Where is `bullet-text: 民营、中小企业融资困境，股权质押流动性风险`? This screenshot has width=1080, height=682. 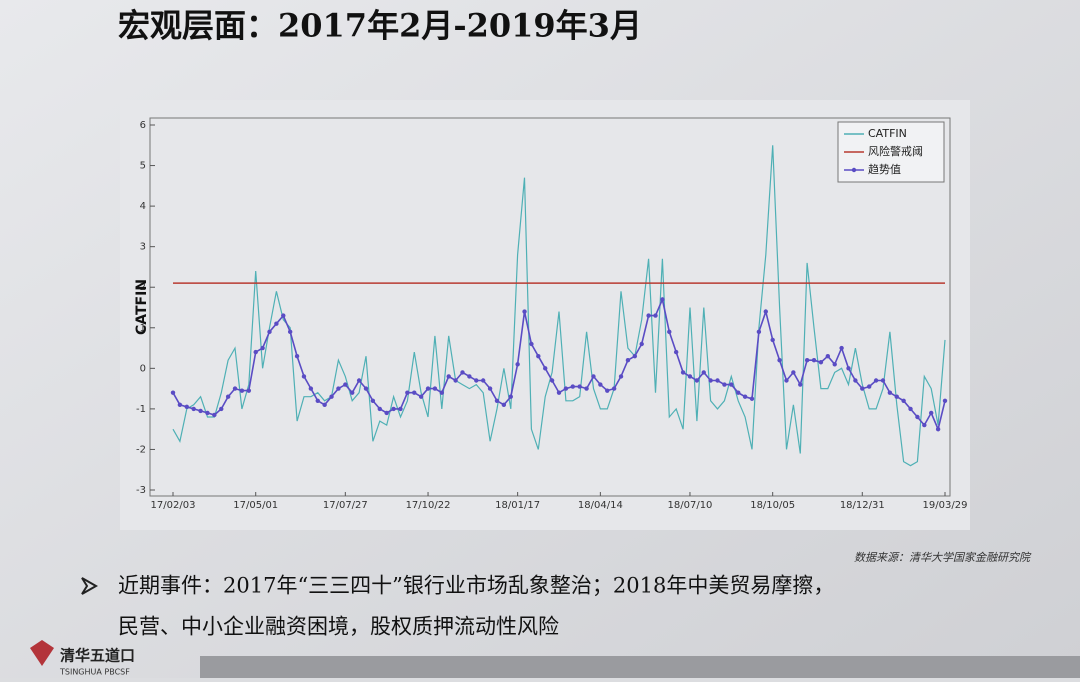 bullet-text: 民营、中小企业融资困境，股权质押流动性风险 is located at coordinates (338, 627).